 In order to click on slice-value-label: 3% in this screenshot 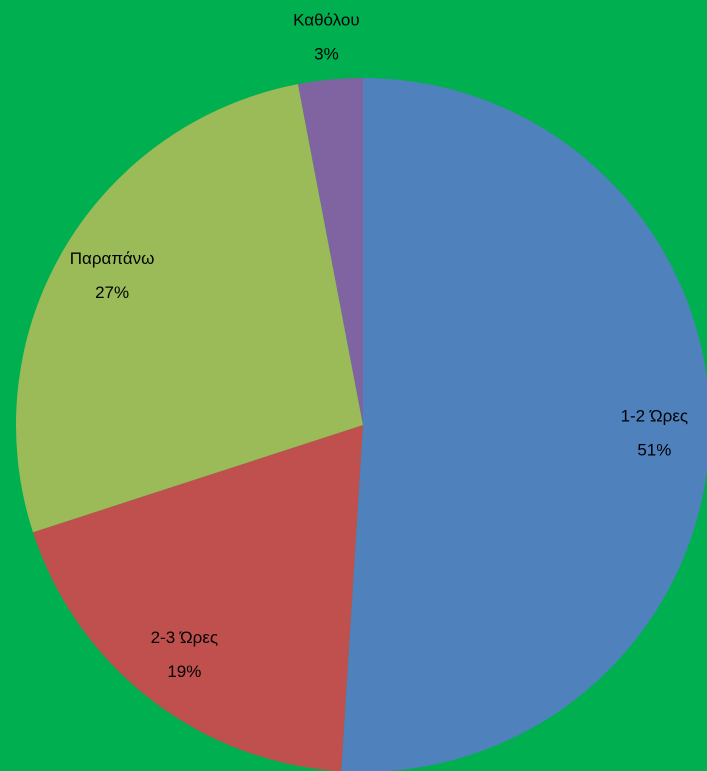, I will do `click(326, 54)`.